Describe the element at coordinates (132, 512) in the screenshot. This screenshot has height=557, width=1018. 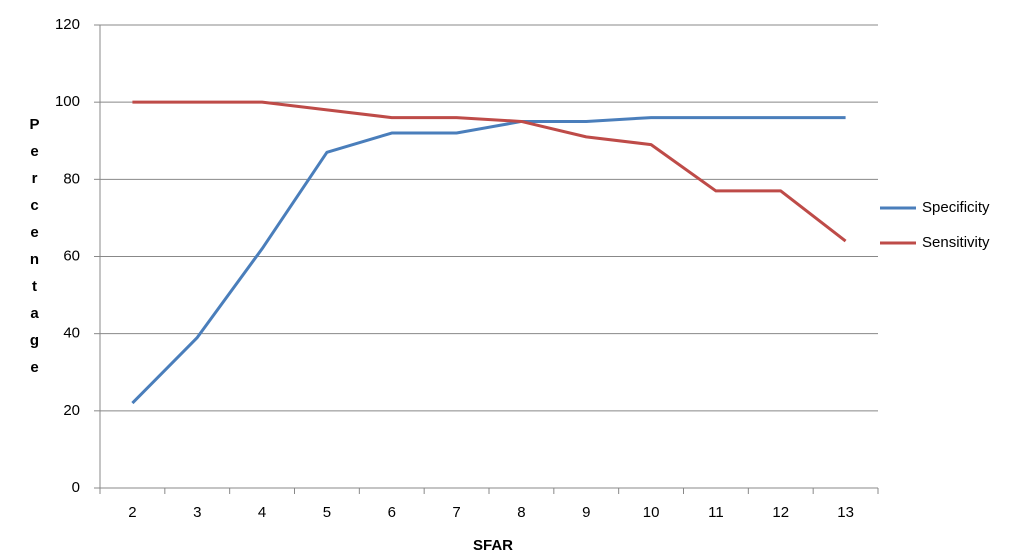
I see `x-tick-label: 2` at that location.